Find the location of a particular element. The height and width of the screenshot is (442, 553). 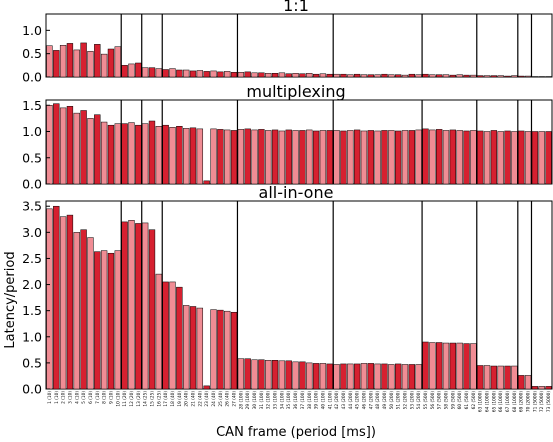

y-tick-label: 3.0 is located at coordinates (32, 232).